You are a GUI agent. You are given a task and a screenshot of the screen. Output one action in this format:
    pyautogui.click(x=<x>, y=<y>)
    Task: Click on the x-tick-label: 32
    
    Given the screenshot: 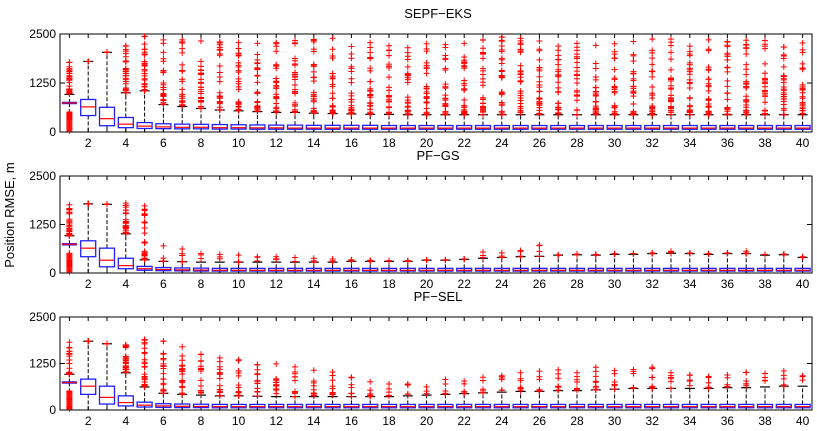 What is the action you would take?
    pyautogui.click(x=653, y=284)
    